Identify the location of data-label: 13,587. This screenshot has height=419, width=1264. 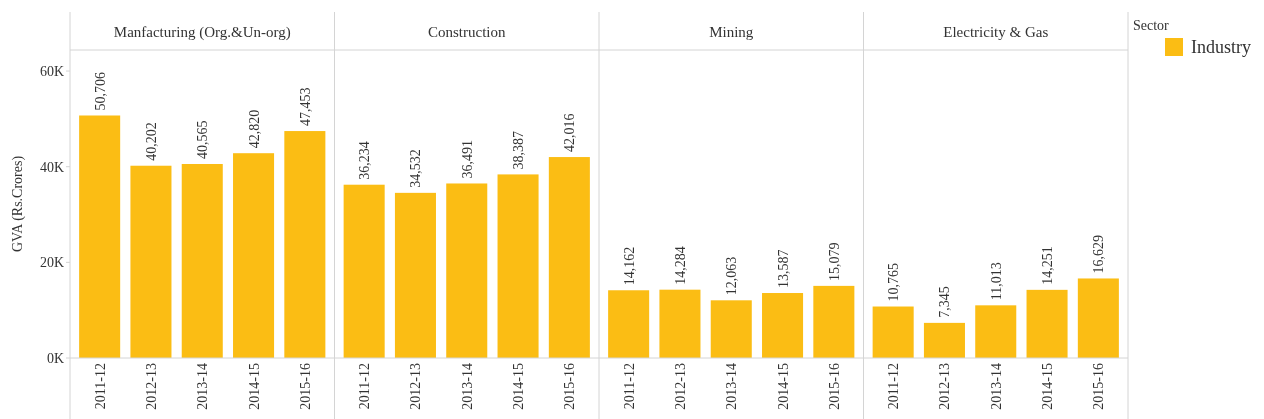
(783, 269).